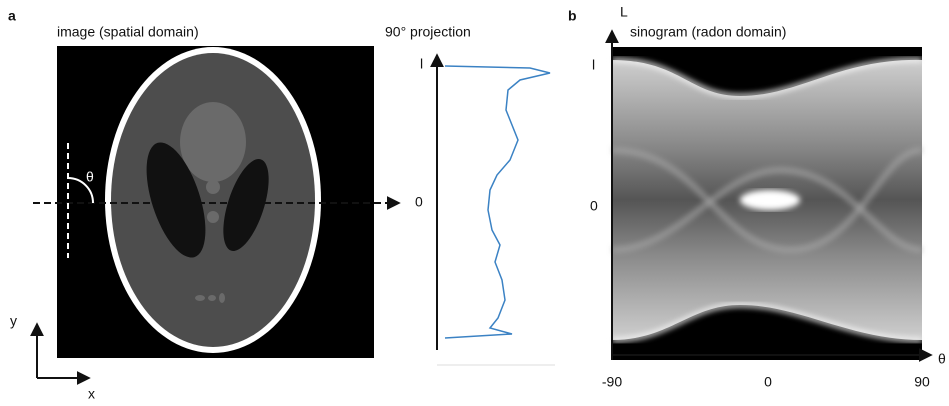  Describe the element at coordinates (593, 65) in the screenshot. I see `sinogram-top: l` at that location.